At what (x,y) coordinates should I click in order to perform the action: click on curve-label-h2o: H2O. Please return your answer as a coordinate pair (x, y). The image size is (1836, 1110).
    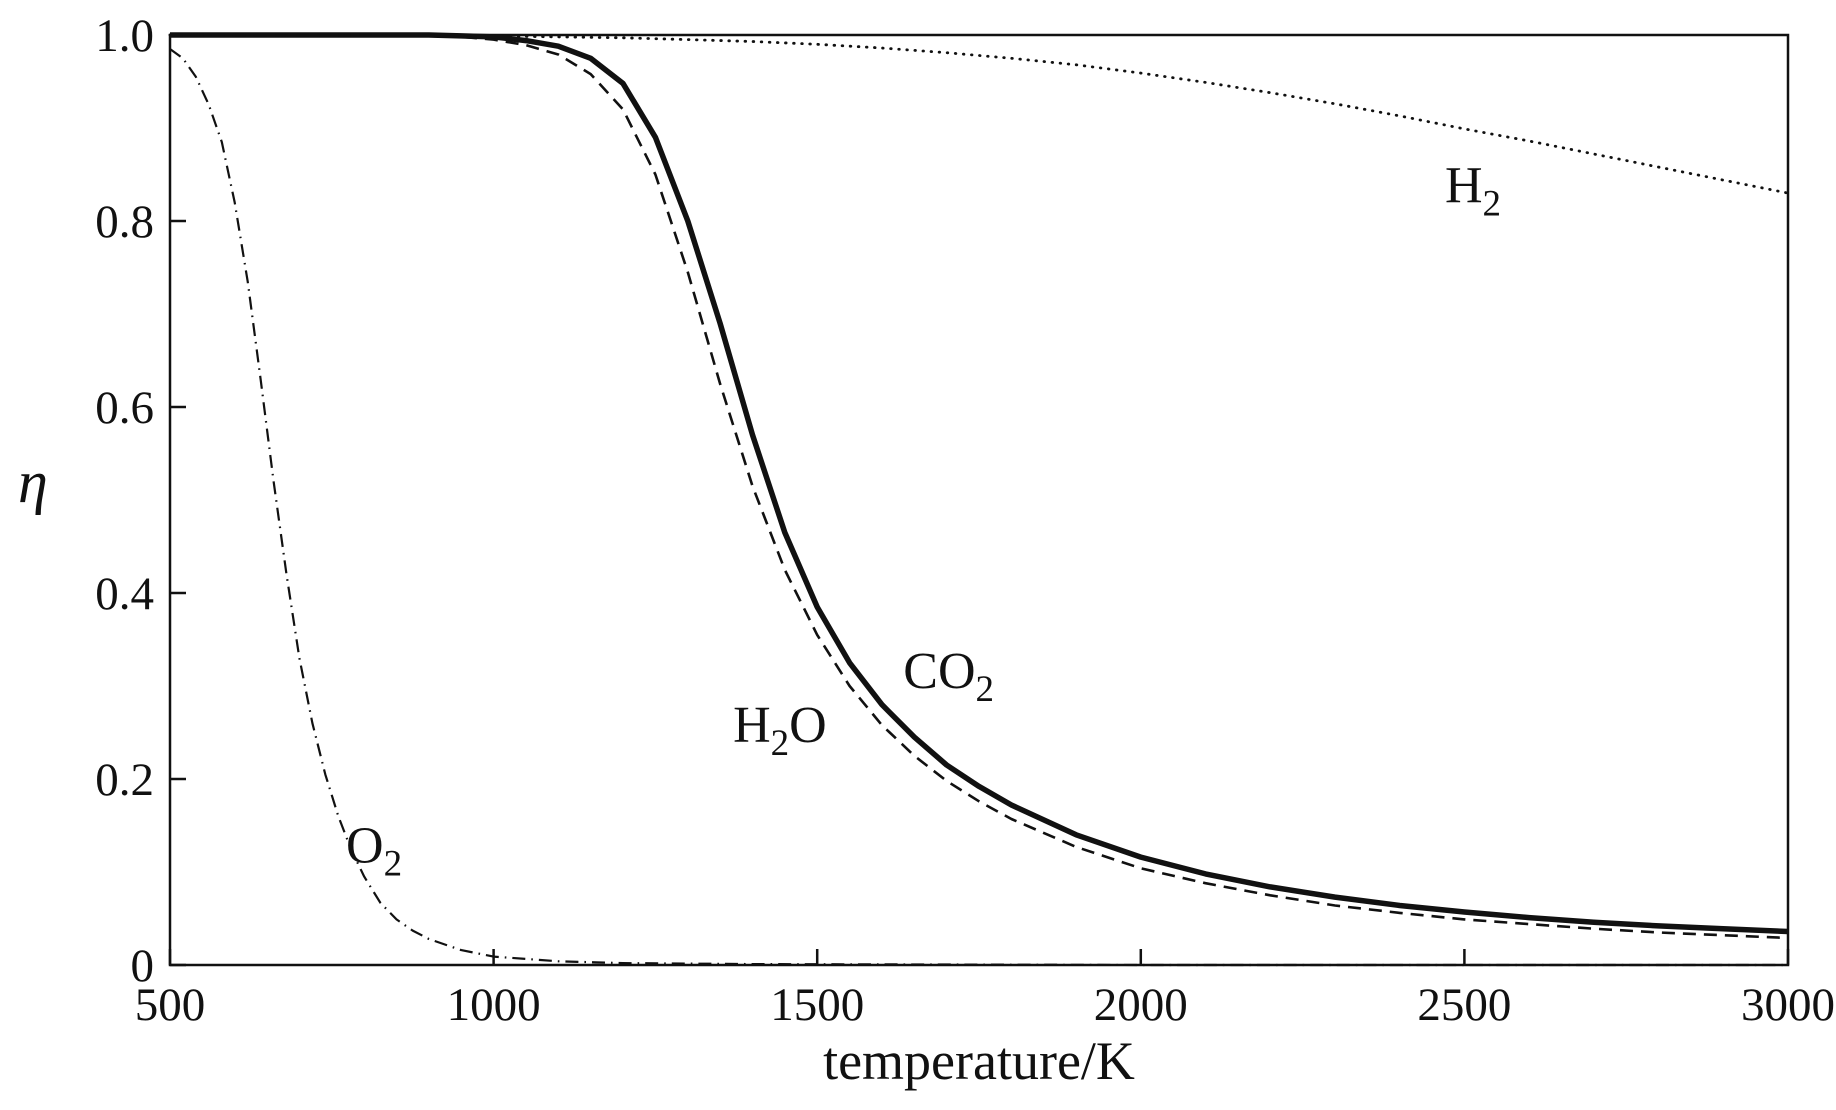
    Looking at the image, I should click on (780, 730).